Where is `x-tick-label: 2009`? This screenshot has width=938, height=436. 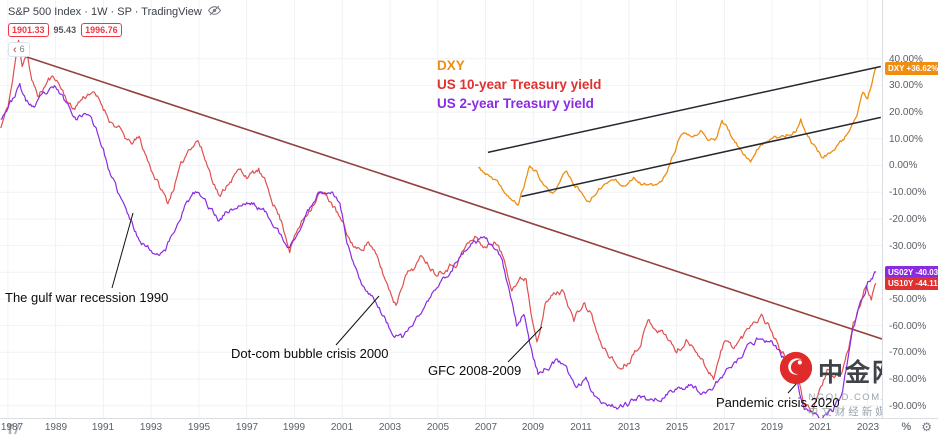
x-tick-label: 2009 is located at coordinates (533, 427).